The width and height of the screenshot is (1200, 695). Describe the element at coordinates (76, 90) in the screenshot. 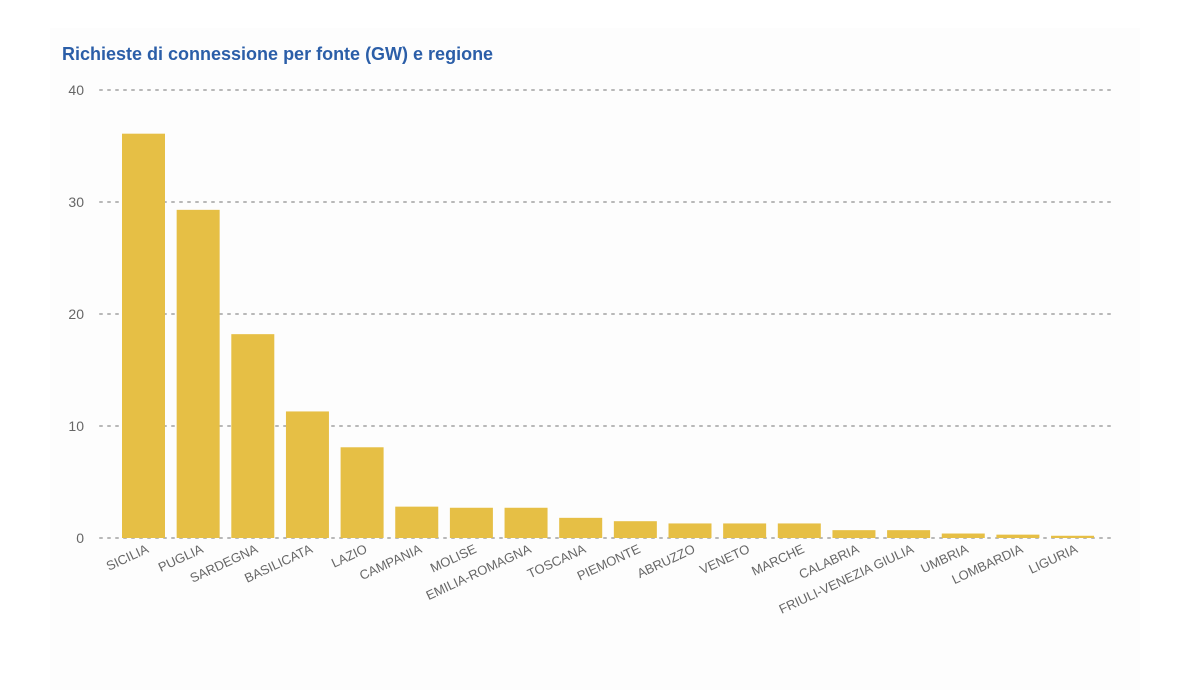

I see `y-tick-label: 40` at that location.